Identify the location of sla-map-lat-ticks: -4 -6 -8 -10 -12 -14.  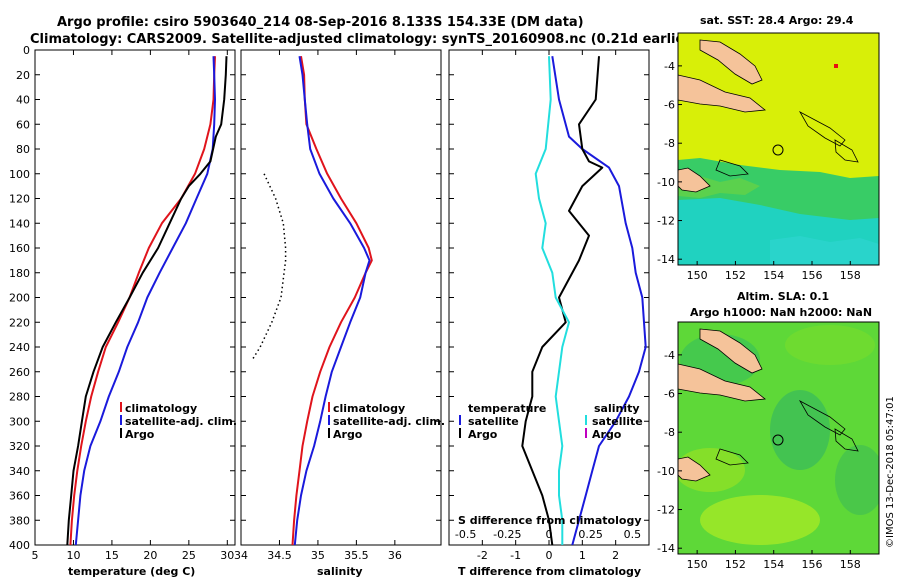
(669, 452).